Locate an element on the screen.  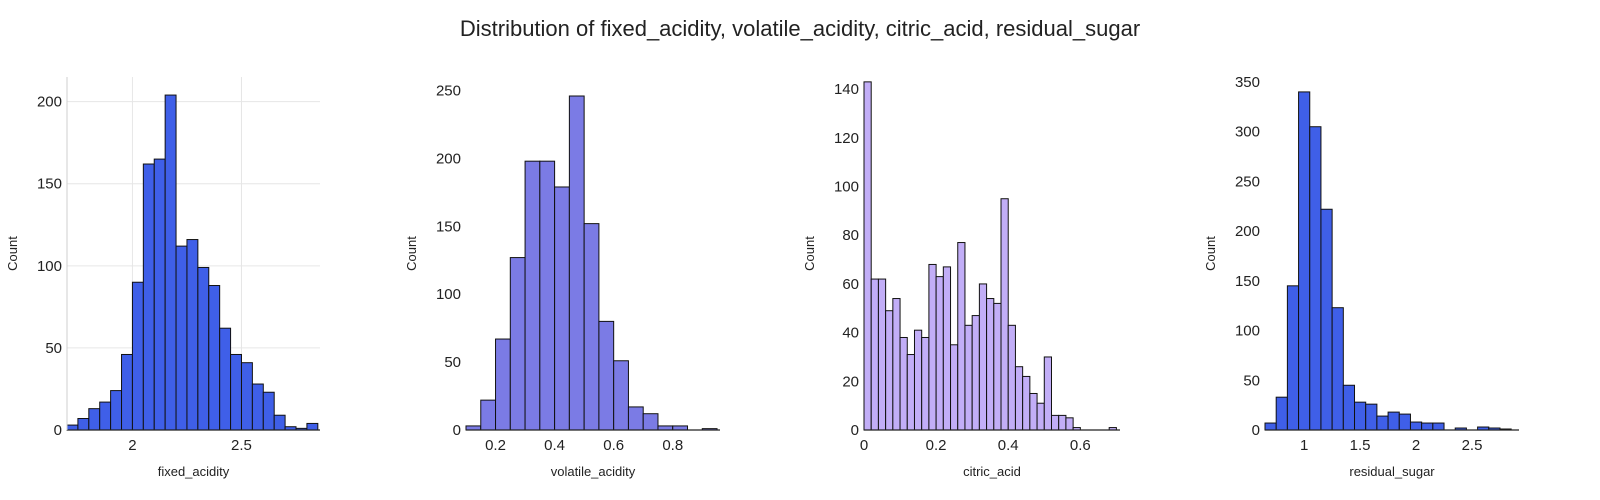
x-axis-title: citric_acid is located at coordinates (992, 471).